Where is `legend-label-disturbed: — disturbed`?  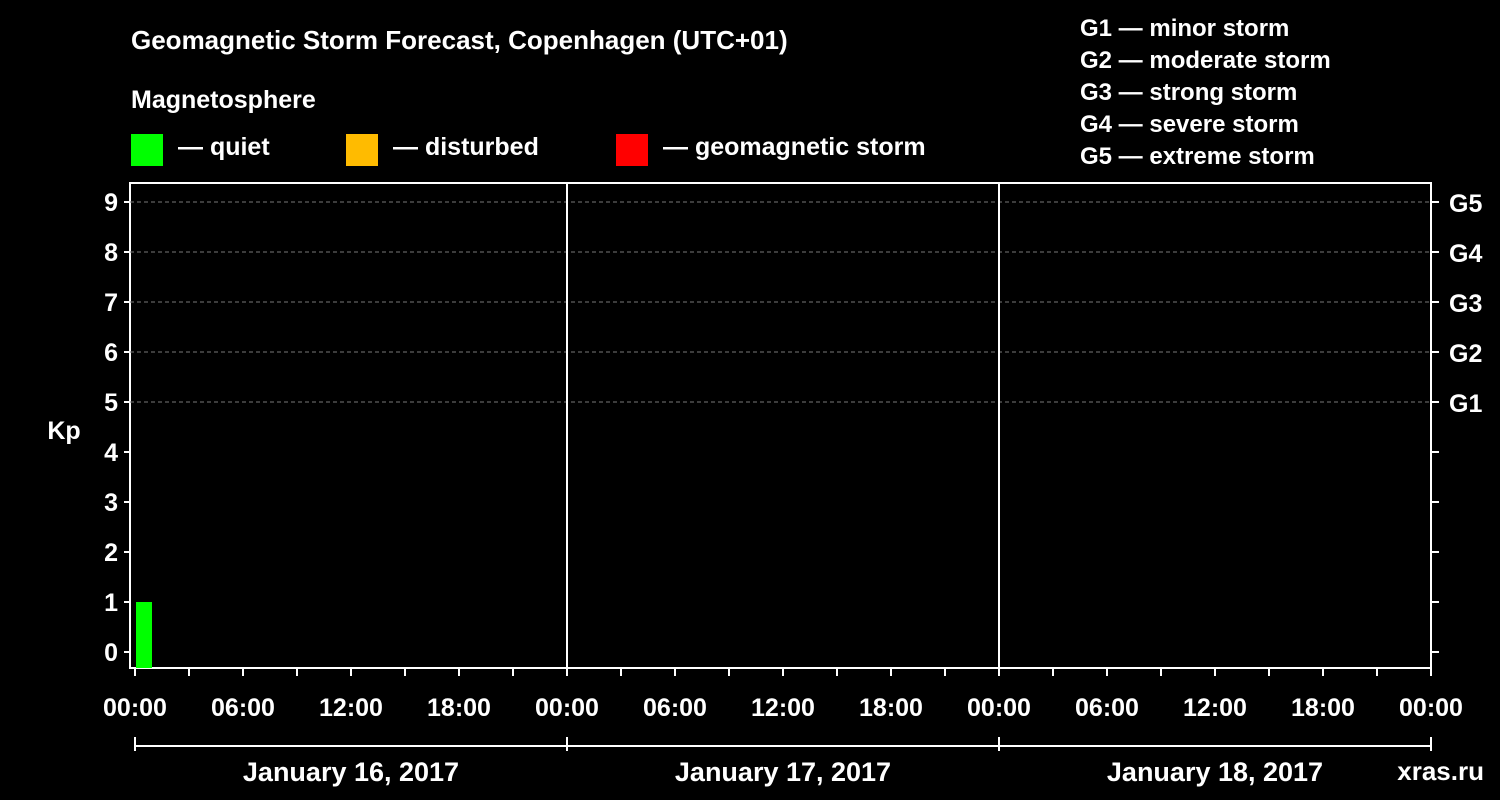
legend-label-disturbed: — disturbed is located at coordinates (466, 147).